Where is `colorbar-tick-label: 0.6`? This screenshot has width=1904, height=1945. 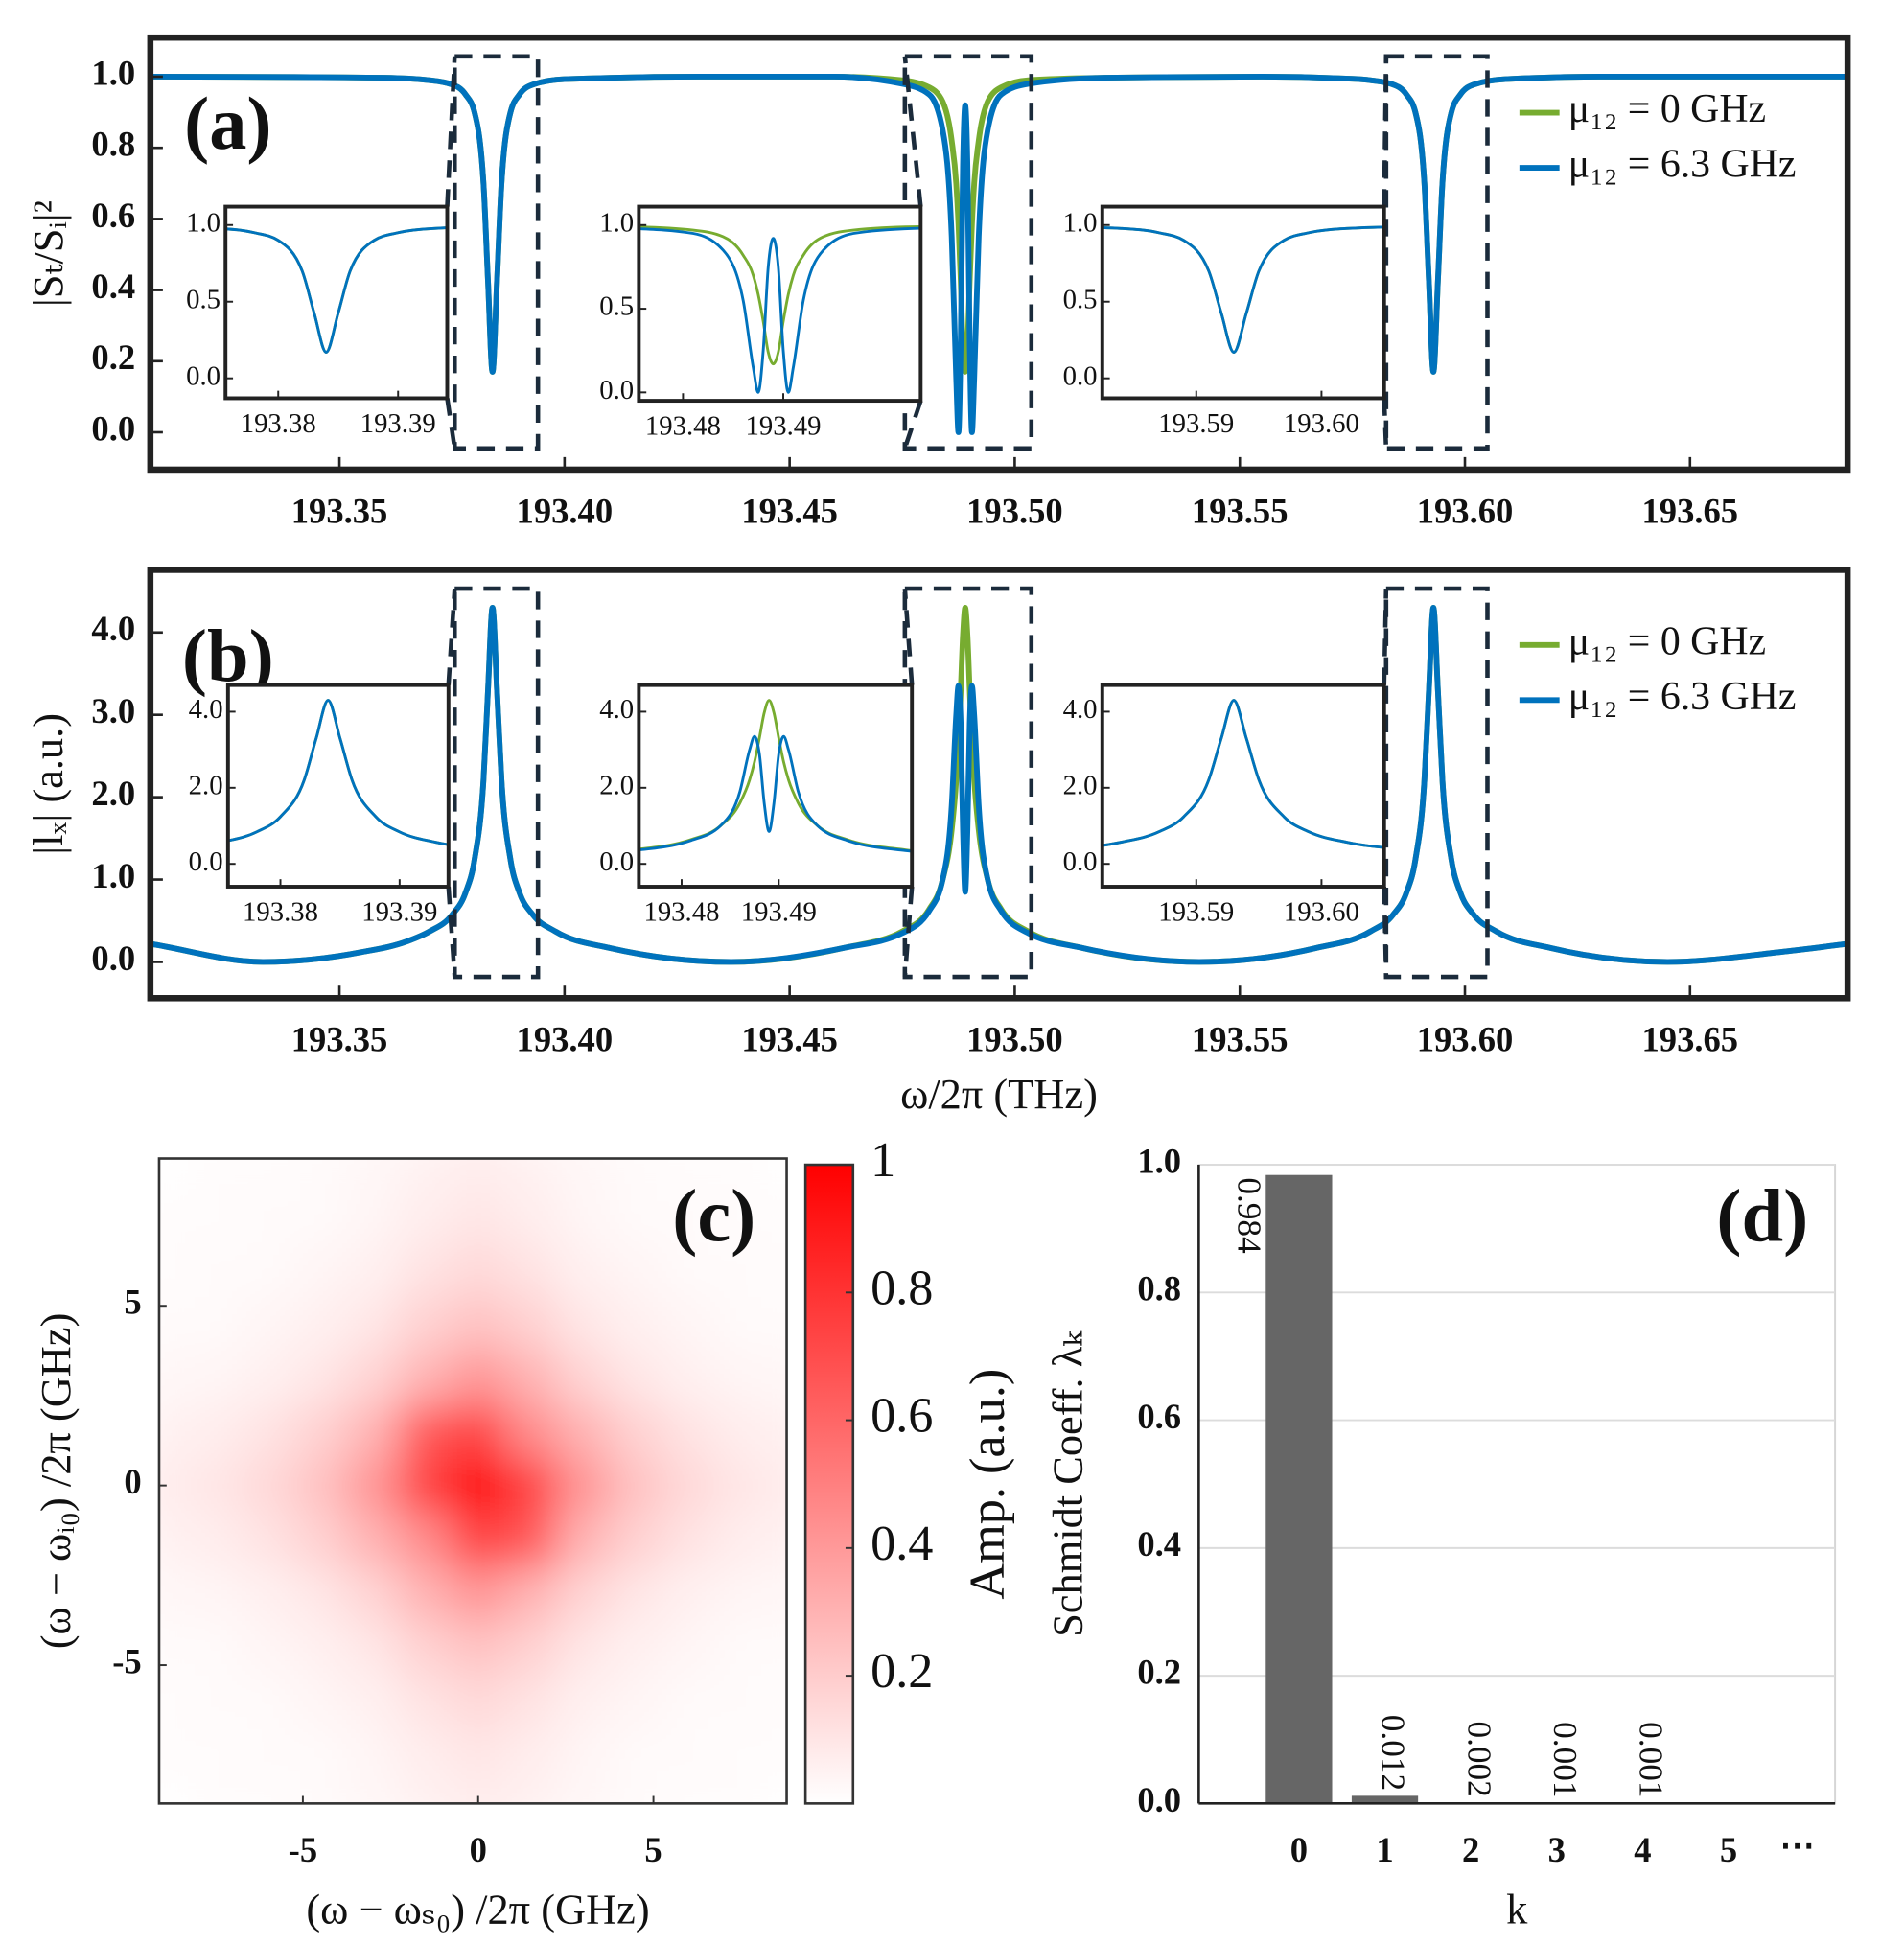 colorbar-tick-label: 0.6 is located at coordinates (902, 1416).